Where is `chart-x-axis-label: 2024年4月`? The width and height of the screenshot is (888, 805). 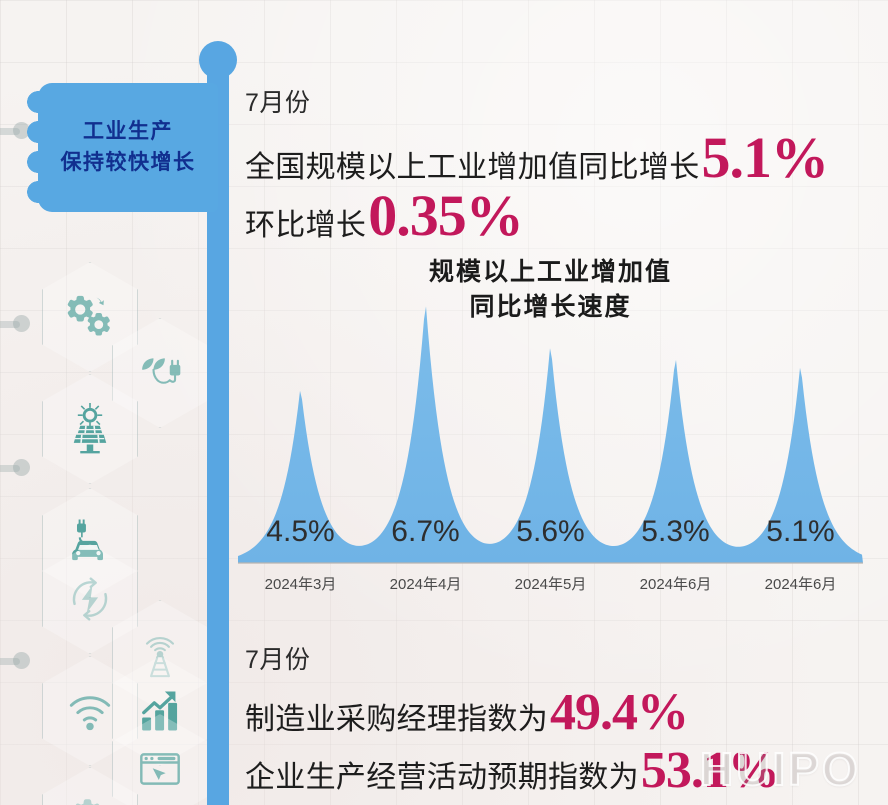 chart-x-axis-label: 2024年4月 is located at coordinates (425, 584).